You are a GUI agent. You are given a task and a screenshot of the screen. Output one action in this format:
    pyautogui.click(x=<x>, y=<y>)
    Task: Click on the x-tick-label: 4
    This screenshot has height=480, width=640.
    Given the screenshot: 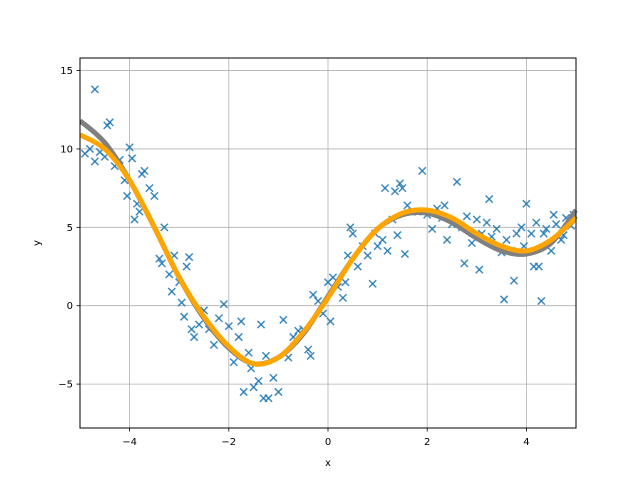 What is the action you would take?
    pyautogui.click(x=526, y=442)
    